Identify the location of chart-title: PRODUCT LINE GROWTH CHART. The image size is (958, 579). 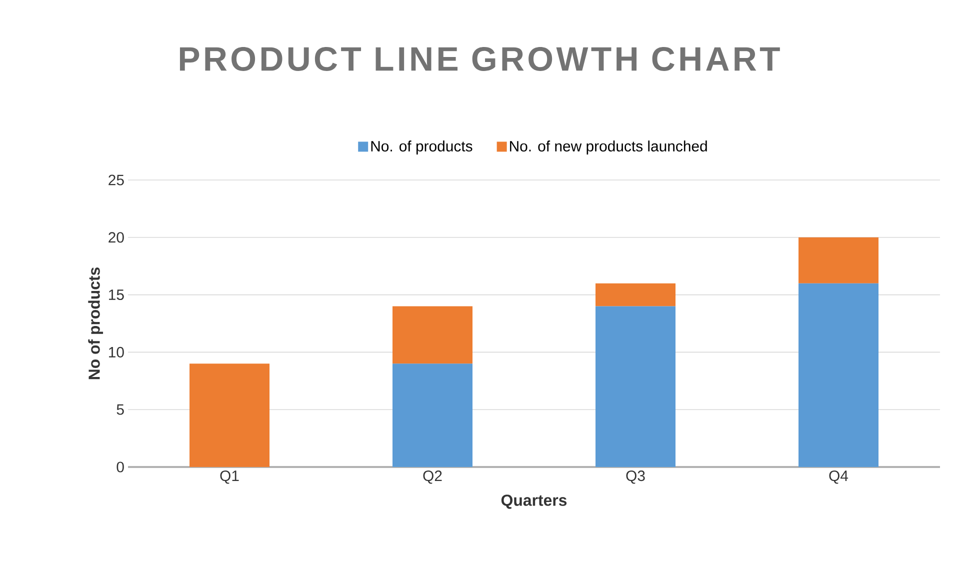
(480, 59).